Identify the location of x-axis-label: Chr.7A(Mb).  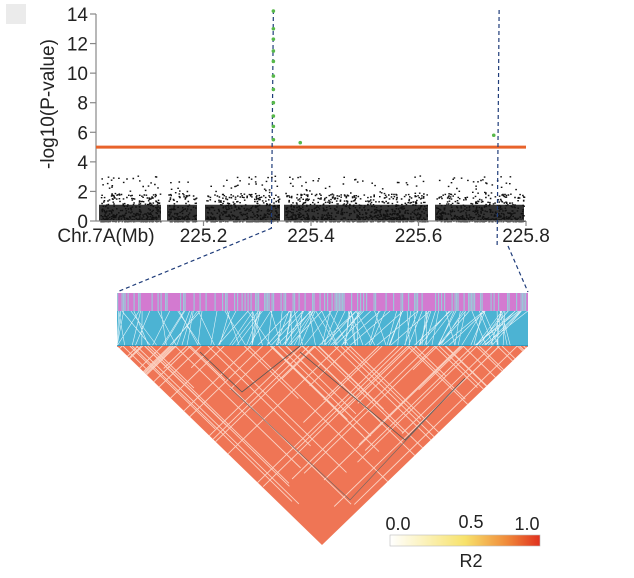
(105, 236).